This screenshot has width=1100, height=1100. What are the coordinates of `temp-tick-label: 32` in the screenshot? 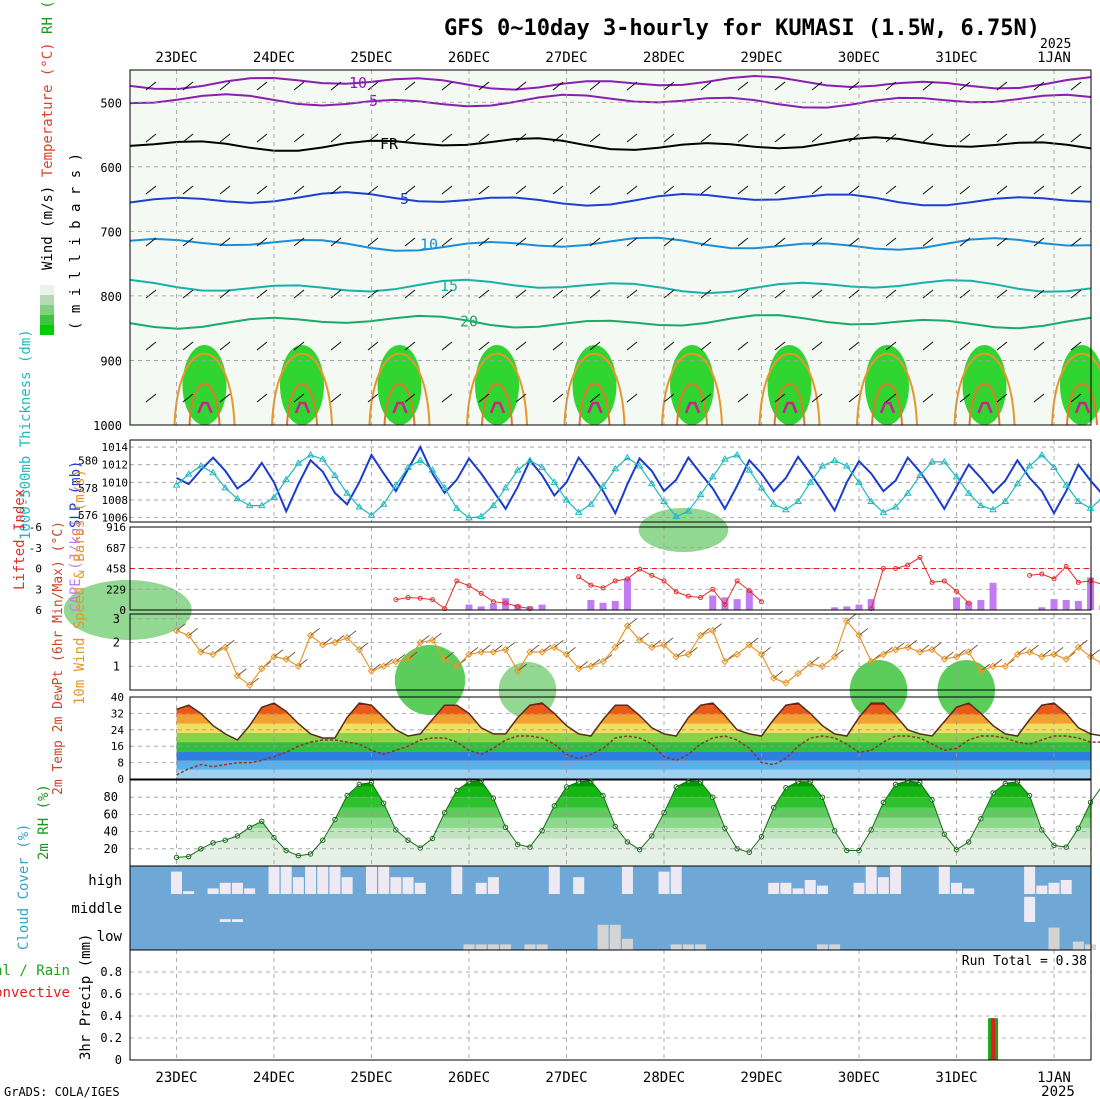 It's located at (117, 713).